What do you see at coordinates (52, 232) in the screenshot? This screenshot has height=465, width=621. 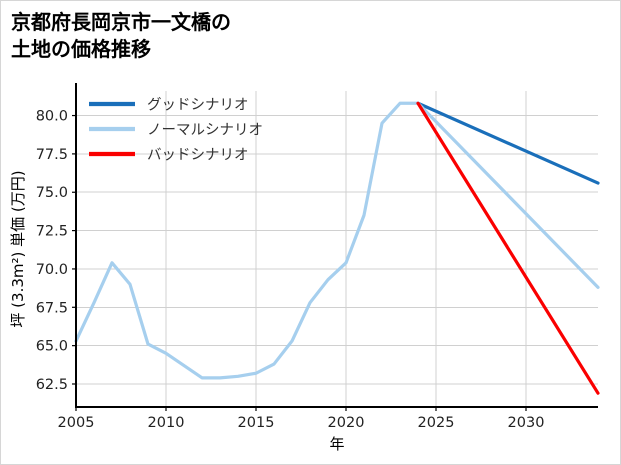 I see `y-tick-label: 72.5` at bounding box center [52, 232].